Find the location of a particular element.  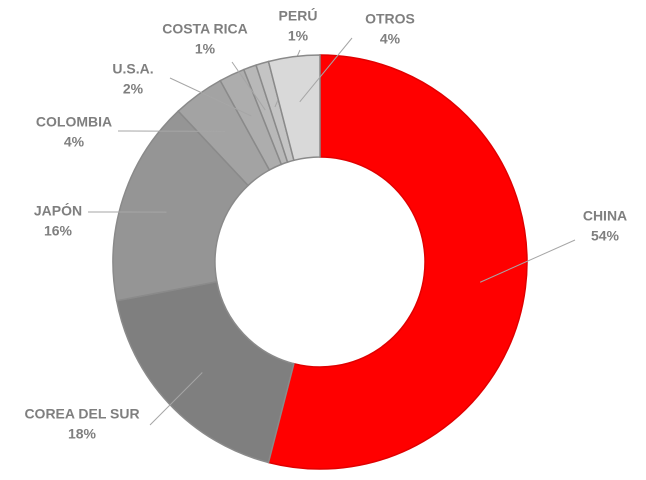

value-label: 54% is located at coordinates (605, 236).